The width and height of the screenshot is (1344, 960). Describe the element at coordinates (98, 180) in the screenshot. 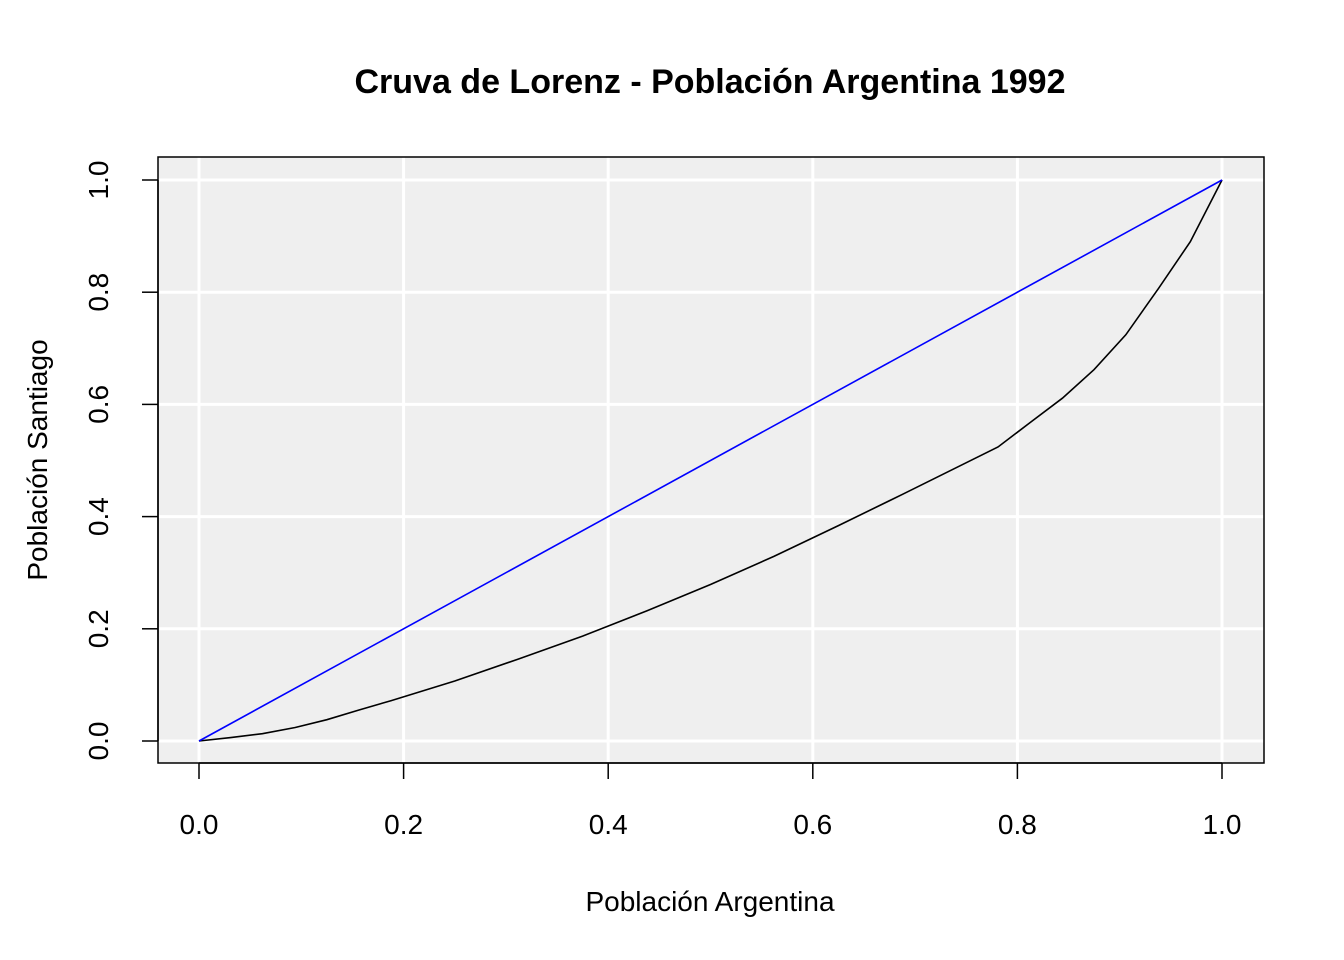

I see `y-tick-label-5: 1.0` at that location.